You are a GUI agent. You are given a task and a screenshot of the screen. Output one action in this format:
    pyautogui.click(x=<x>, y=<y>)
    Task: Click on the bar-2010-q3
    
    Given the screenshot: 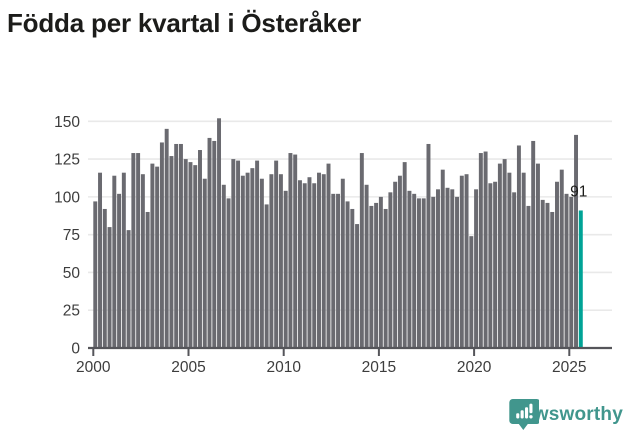 What is the action you would take?
    pyautogui.click(x=295, y=251)
    